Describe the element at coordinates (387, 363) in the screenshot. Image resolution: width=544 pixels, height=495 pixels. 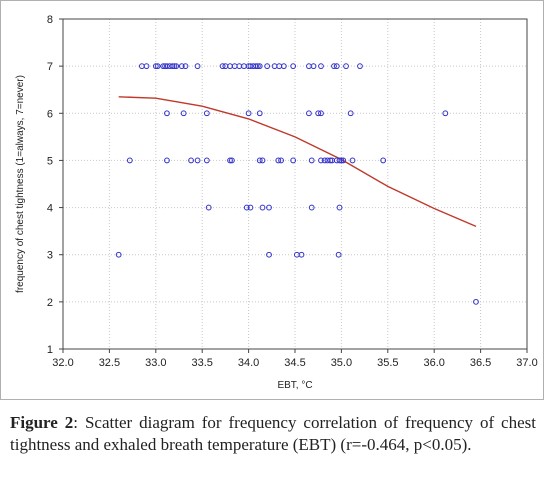
I see `x-tick-label: 35.5` at that location.